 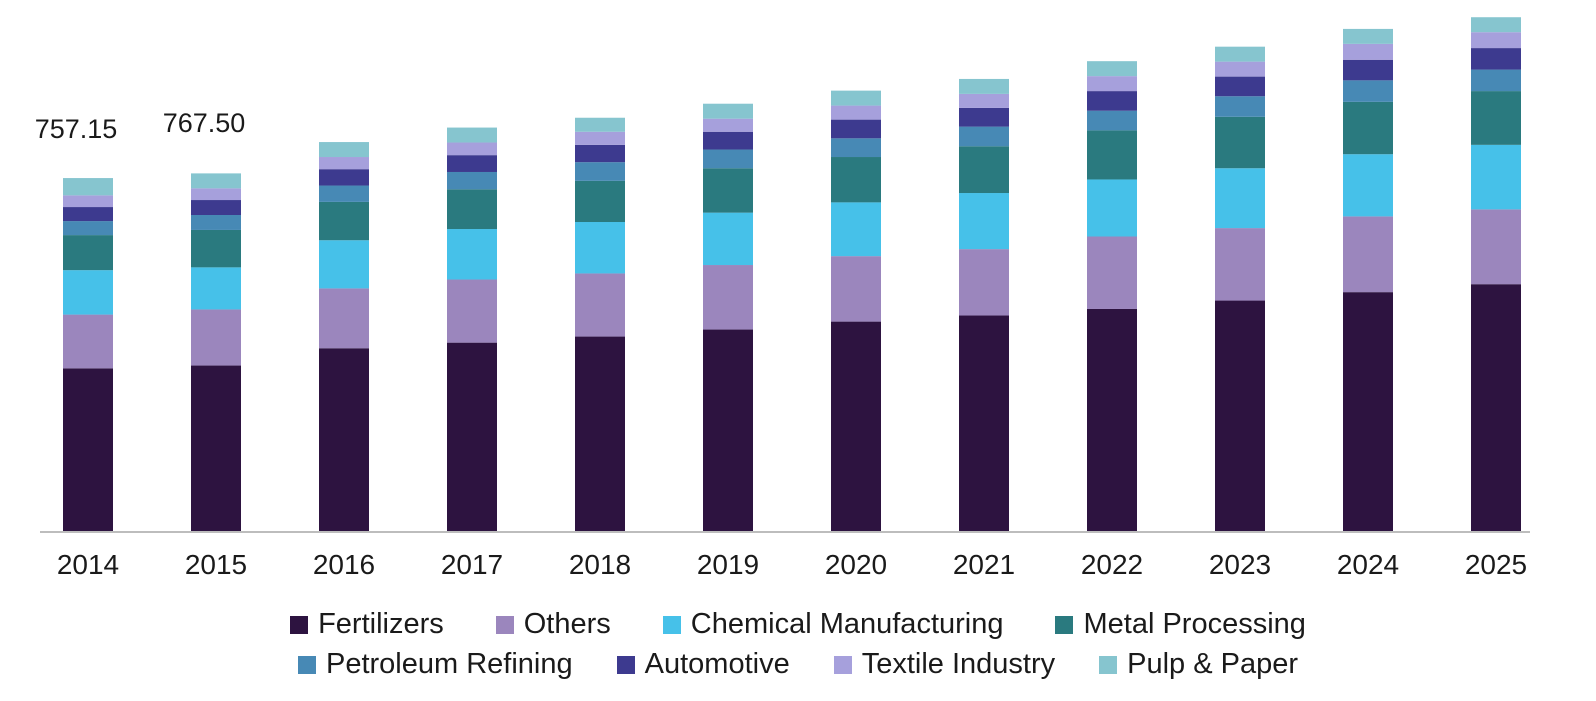 What do you see at coordinates (600, 201) in the screenshot?
I see `bar-segment-metal-processing-2018` at bounding box center [600, 201].